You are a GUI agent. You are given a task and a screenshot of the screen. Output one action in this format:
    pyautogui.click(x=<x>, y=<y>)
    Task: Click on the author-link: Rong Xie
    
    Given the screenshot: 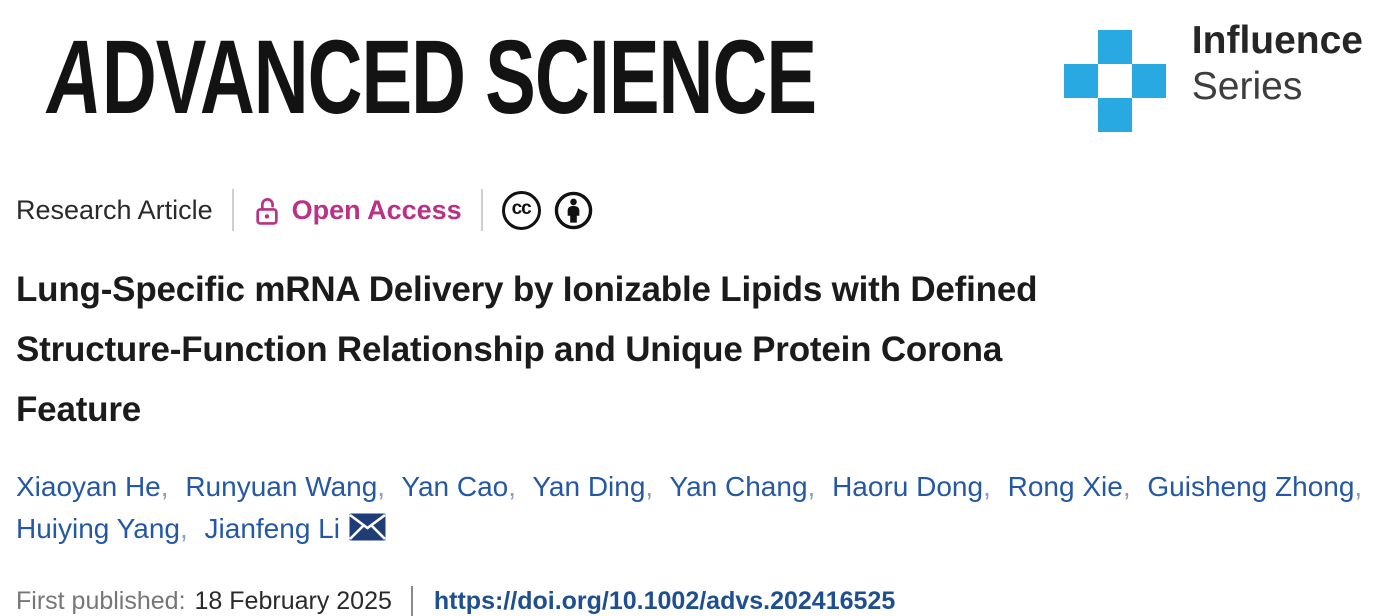 What is the action you would take?
    pyautogui.click(x=1065, y=486)
    